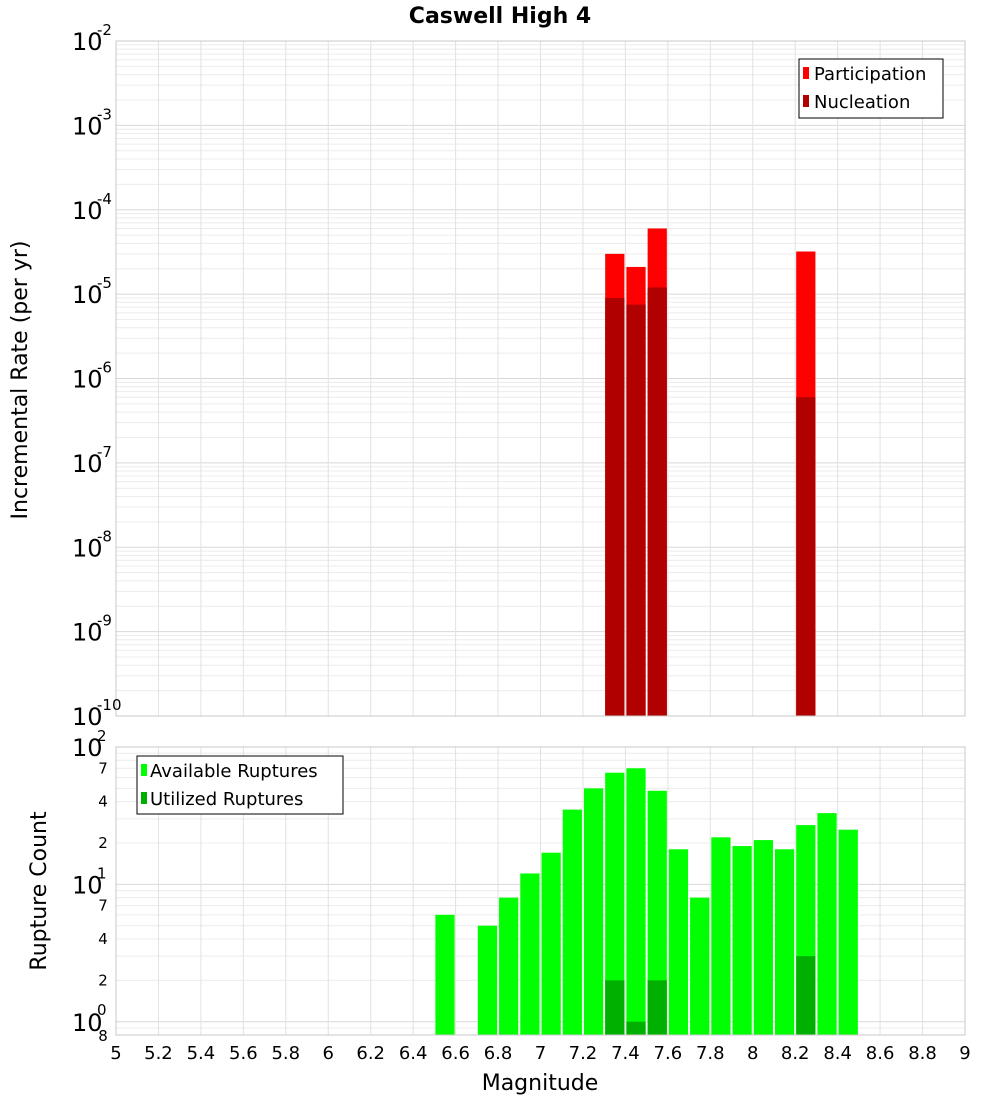 This screenshot has width=1000, height=1100. What do you see at coordinates (102, 736) in the screenshot?
I see `bottom-y-tick-exponent: 2` at bounding box center [102, 736].